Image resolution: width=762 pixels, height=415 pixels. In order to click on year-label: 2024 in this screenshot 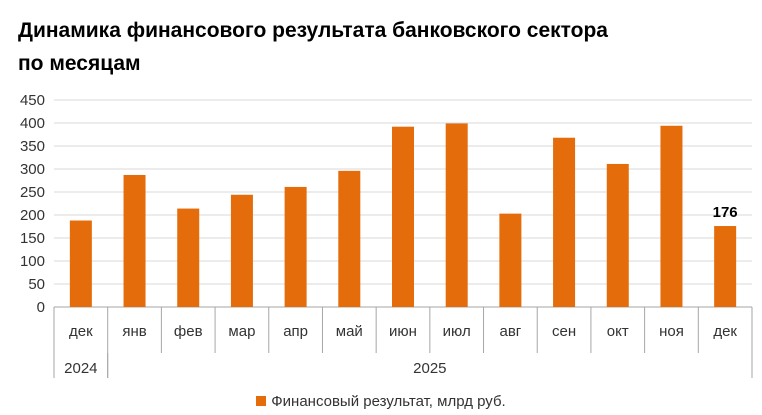, I will do `click(80, 368)`.